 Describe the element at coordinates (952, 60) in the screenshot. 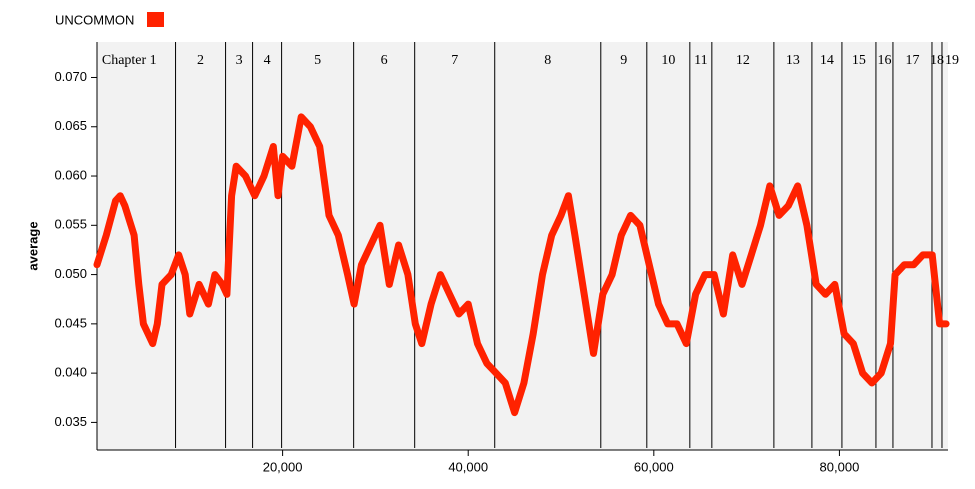

I see `chapter-label: 19` at that location.